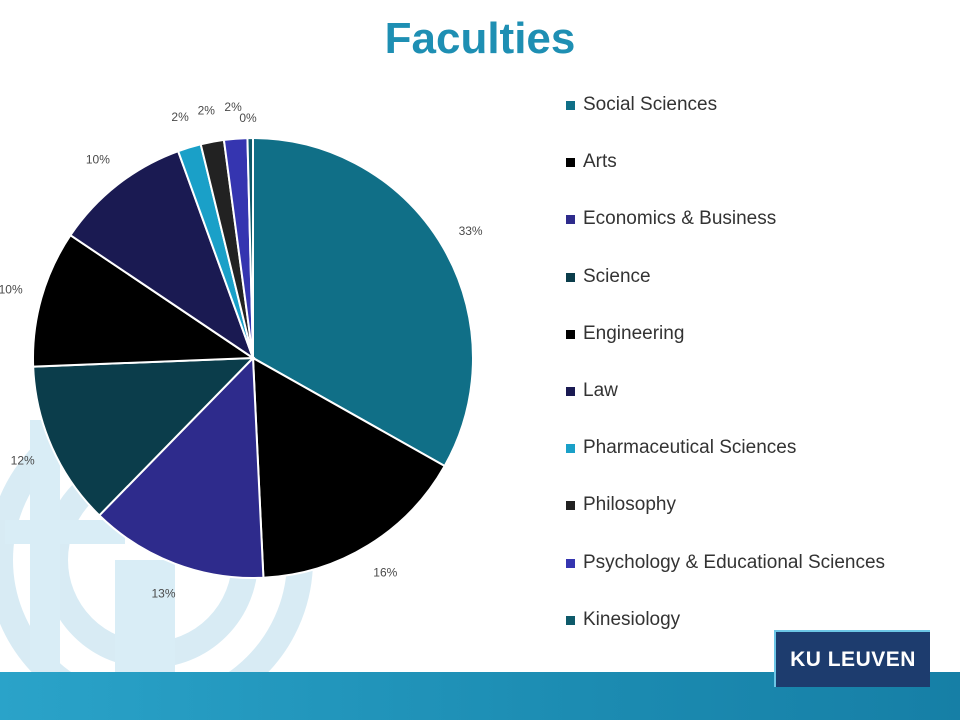  What do you see at coordinates (725, 351) in the screenshot?
I see `legend-item-5: Engineering` at bounding box center [725, 351].